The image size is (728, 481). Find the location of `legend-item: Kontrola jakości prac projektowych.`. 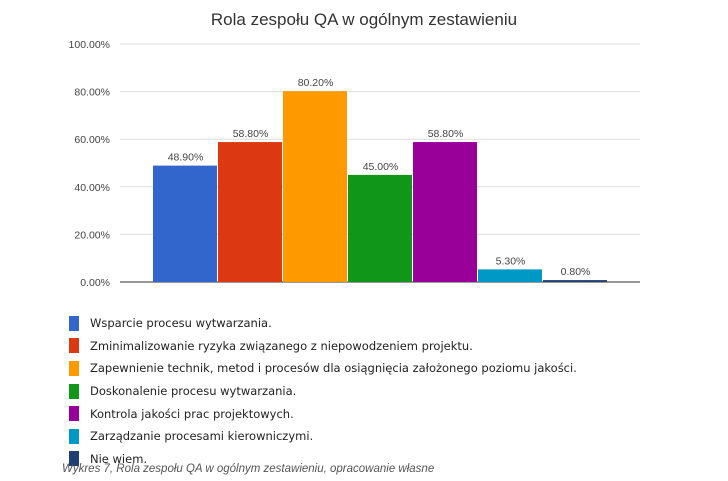

legend-item: Kontrola jakości prac projektowych. is located at coordinates (323, 413).